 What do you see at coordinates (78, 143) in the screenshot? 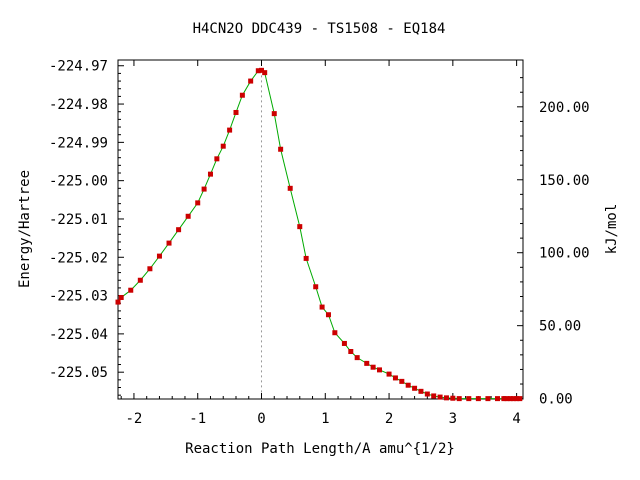
I see `y-tick-label: -224.99` at bounding box center [78, 143].